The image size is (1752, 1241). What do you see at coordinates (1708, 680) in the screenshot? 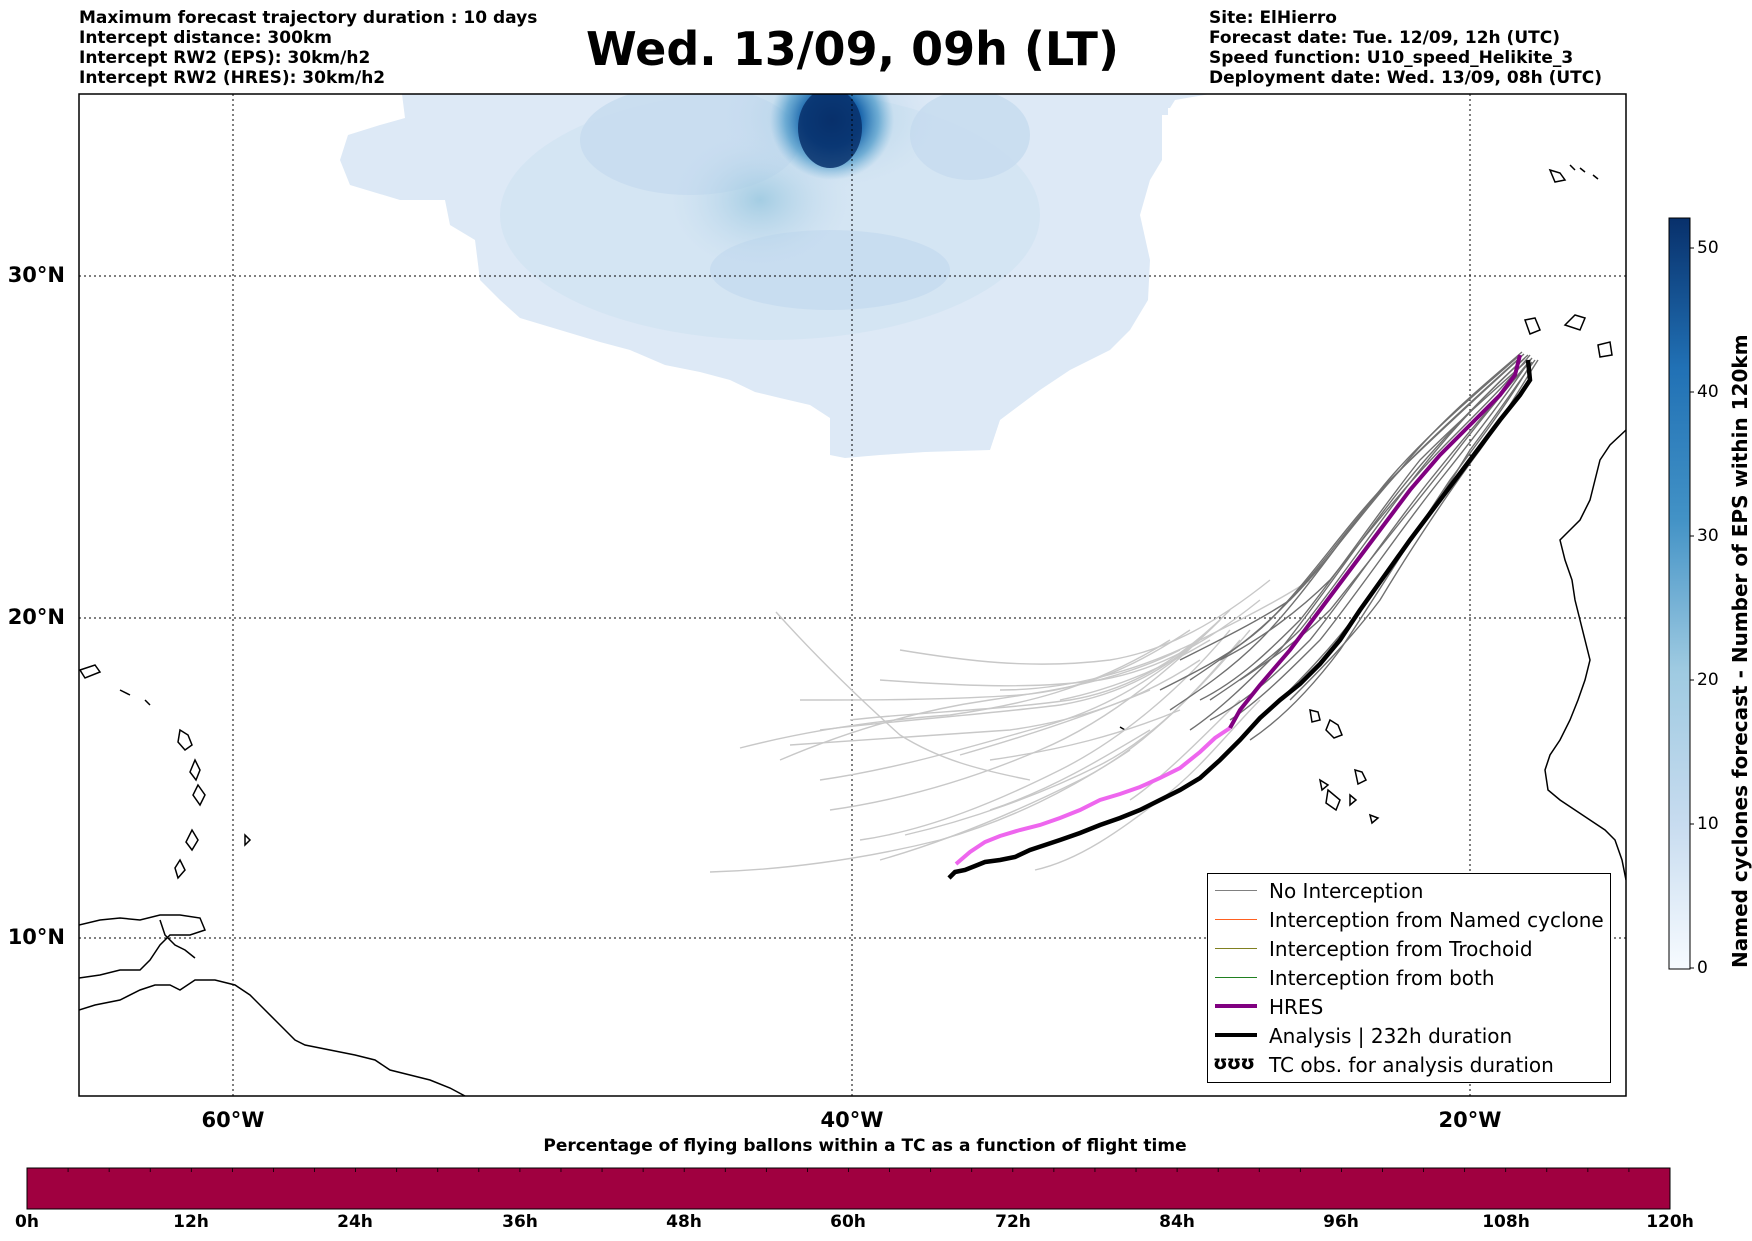
I see `colorbar-tick-20: 20` at bounding box center [1708, 680].